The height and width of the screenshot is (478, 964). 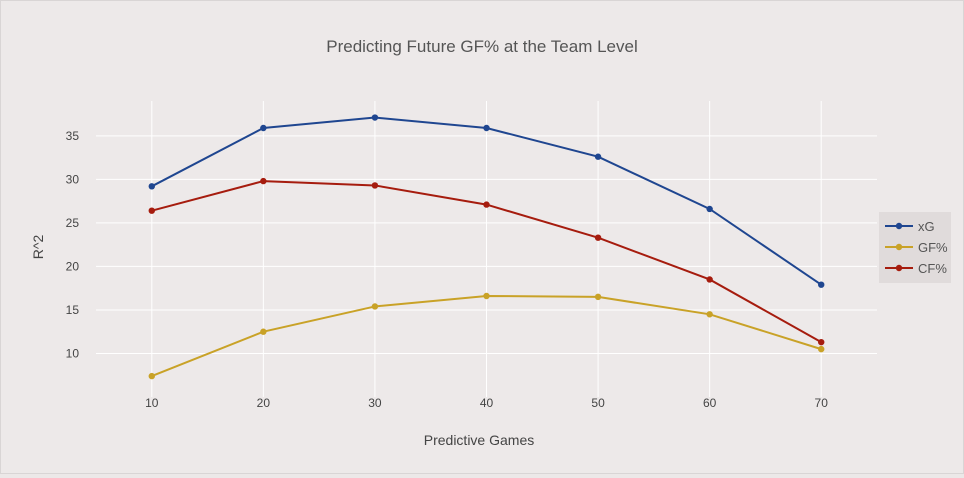 I want to click on y-tick-label: 15, so click(x=73, y=310).